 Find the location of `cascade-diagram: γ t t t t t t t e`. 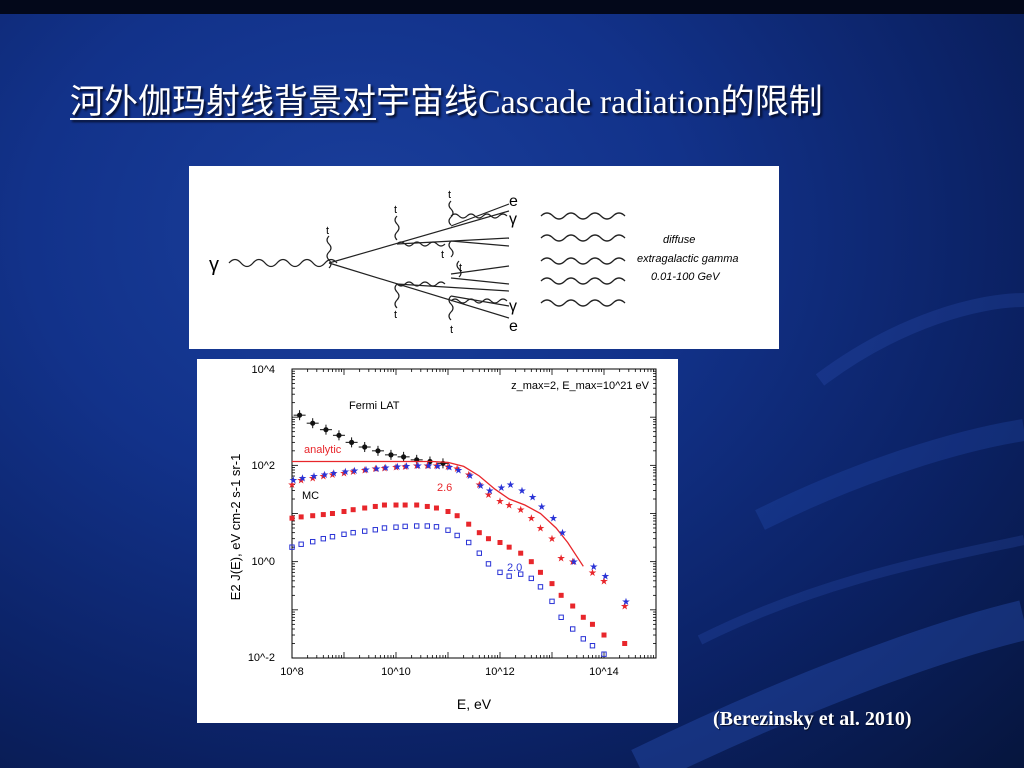

cascade-diagram: γ t t t t t t t e is located at coordinates (484, 257).